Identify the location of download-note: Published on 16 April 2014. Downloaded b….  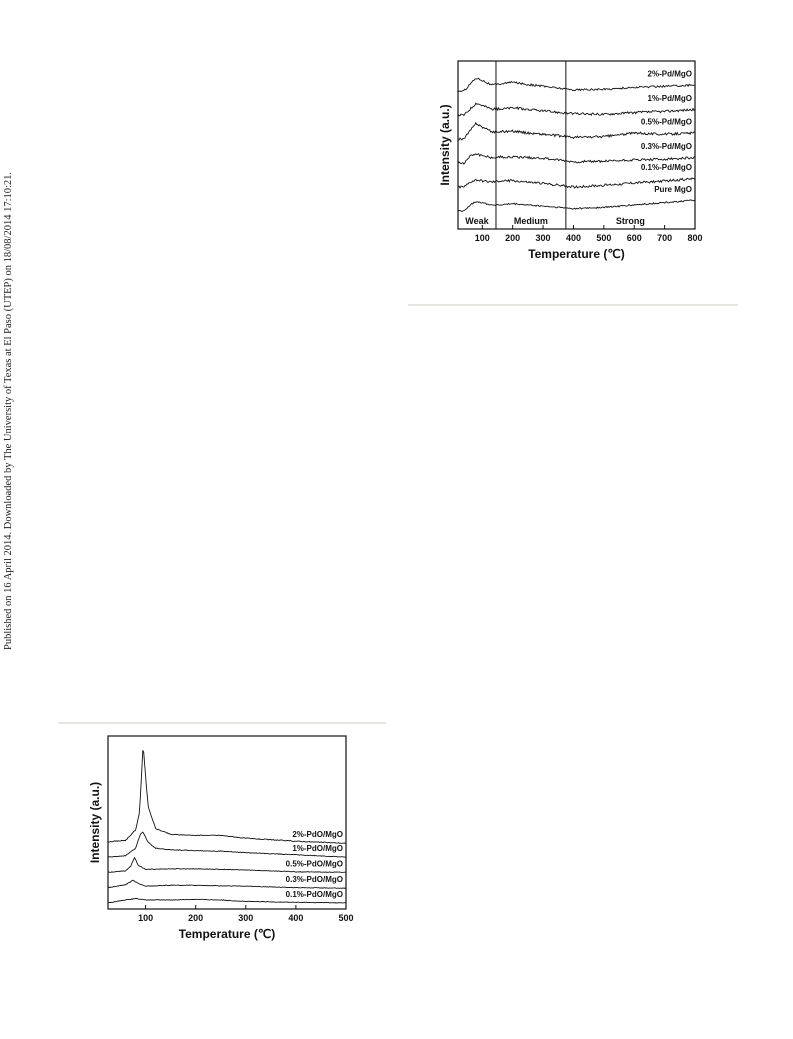
(14, 405).